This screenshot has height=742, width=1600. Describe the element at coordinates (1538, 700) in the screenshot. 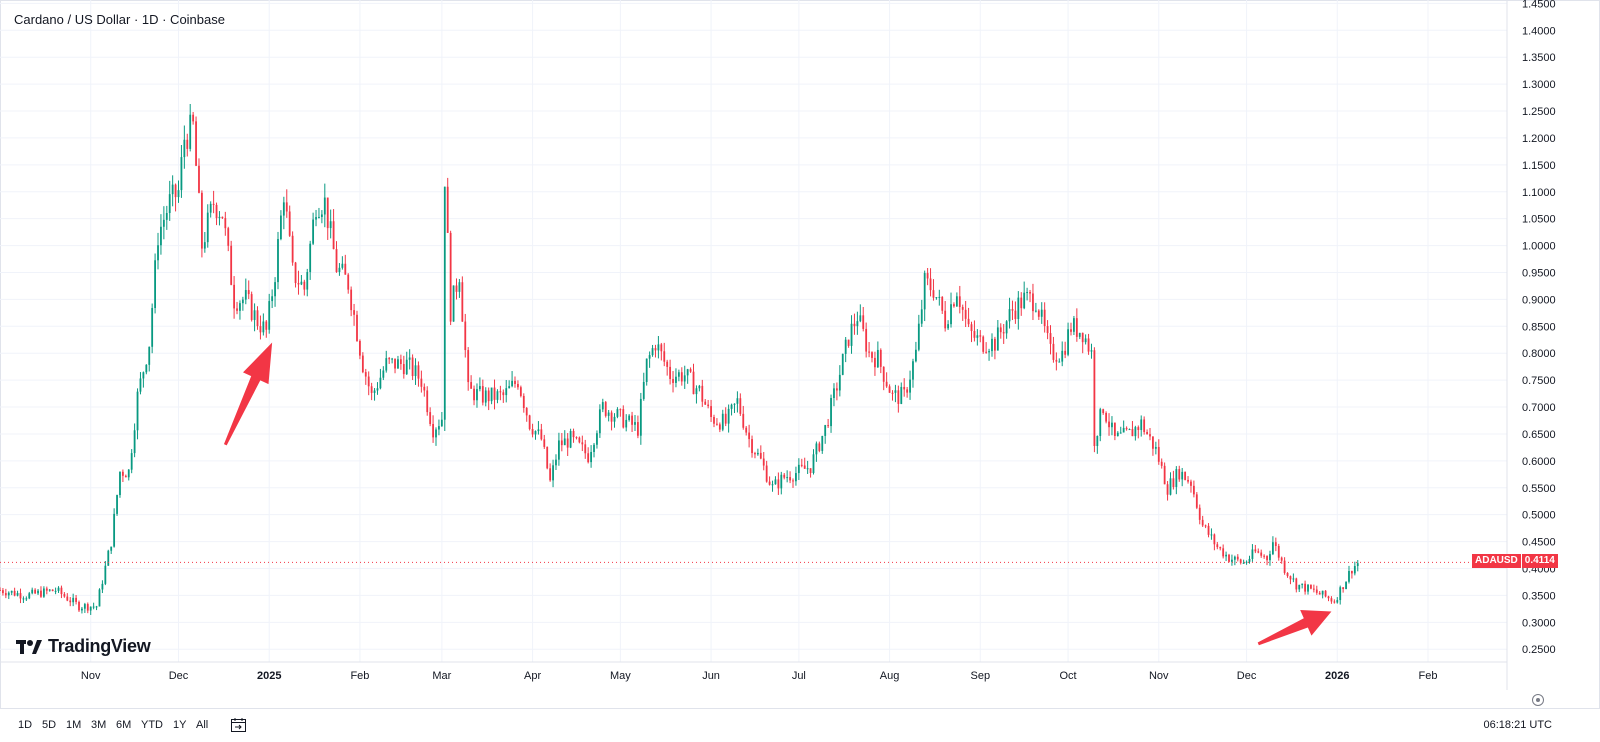

I see `axis-settings-icon` at that location.